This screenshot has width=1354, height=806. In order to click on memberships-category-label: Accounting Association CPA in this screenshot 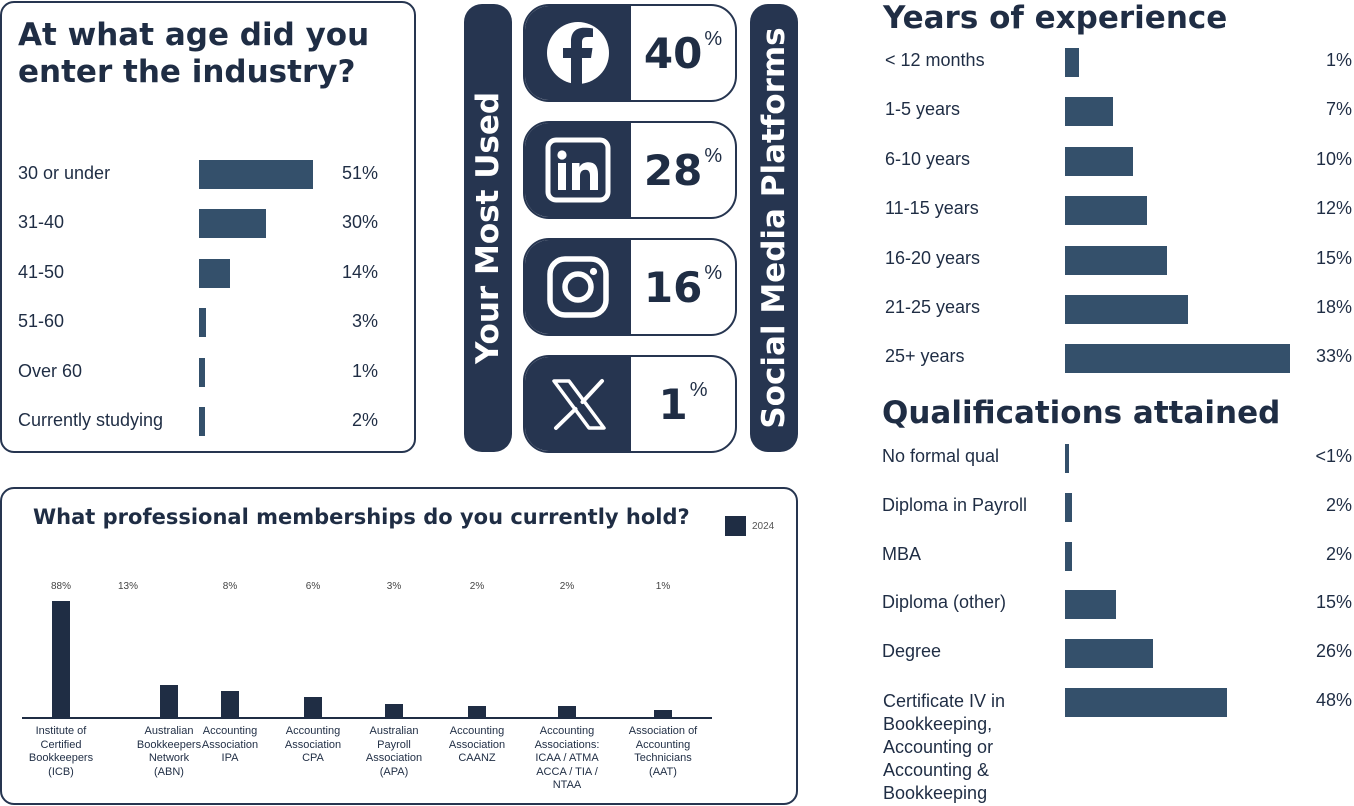, I will do `click(313, 745)`.